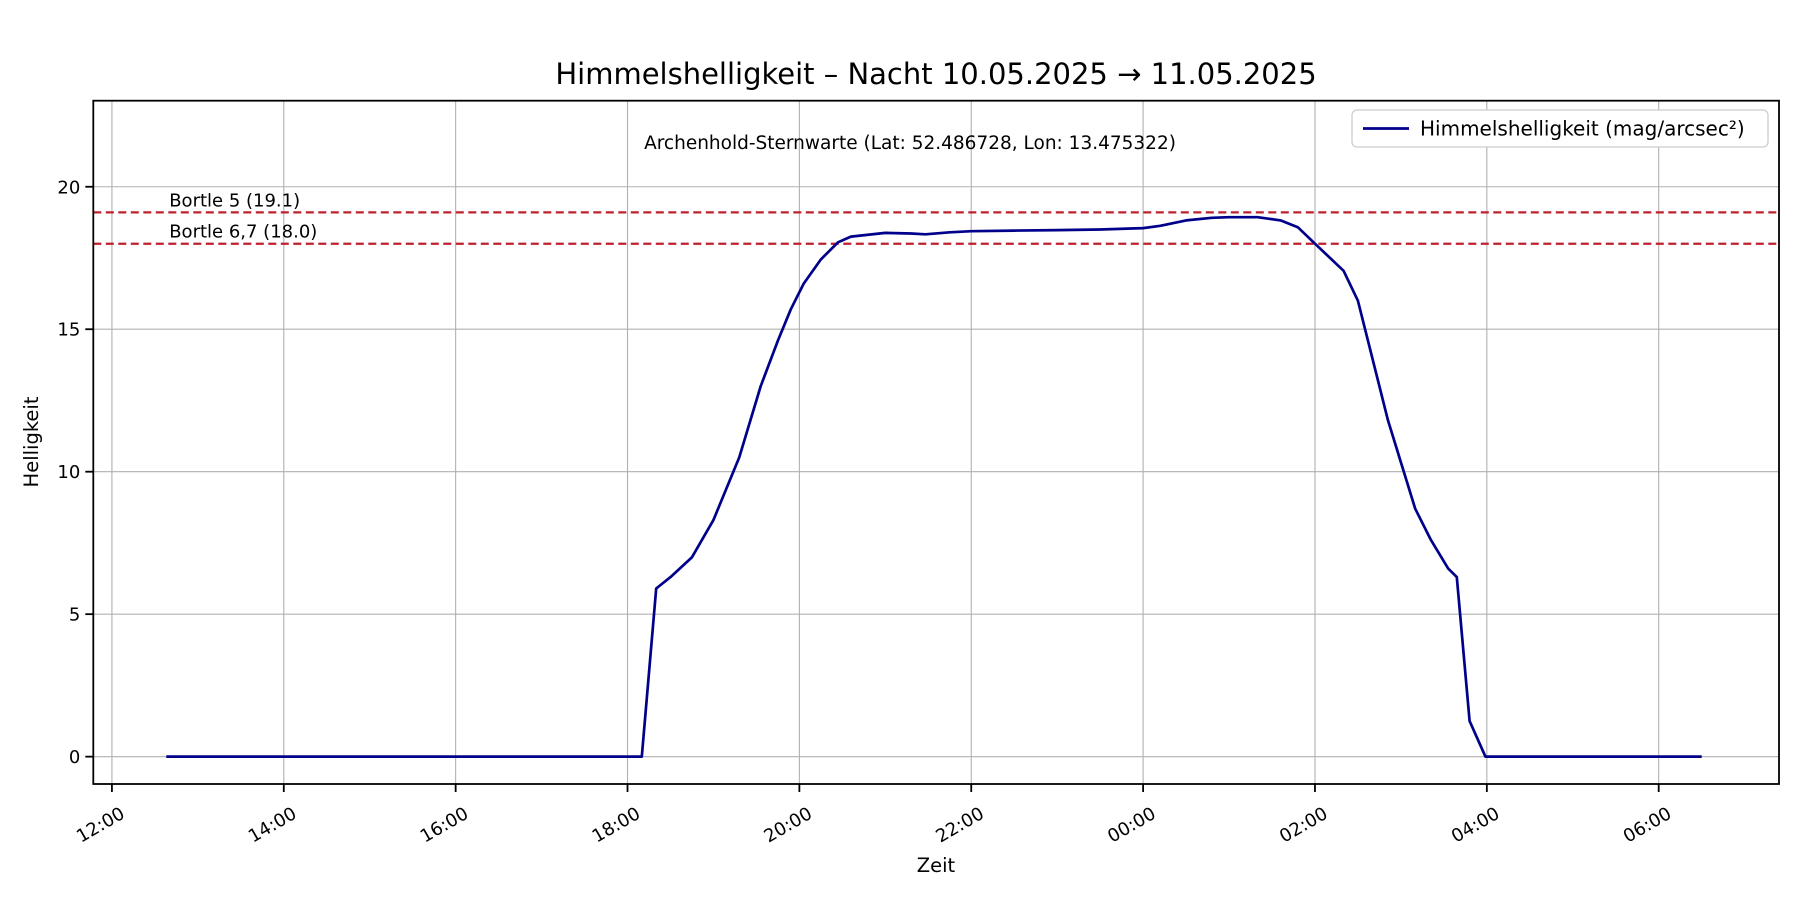  I want to click on legend: Himmelshelligkeit (mag/arcsec²), so click(1560, 128).